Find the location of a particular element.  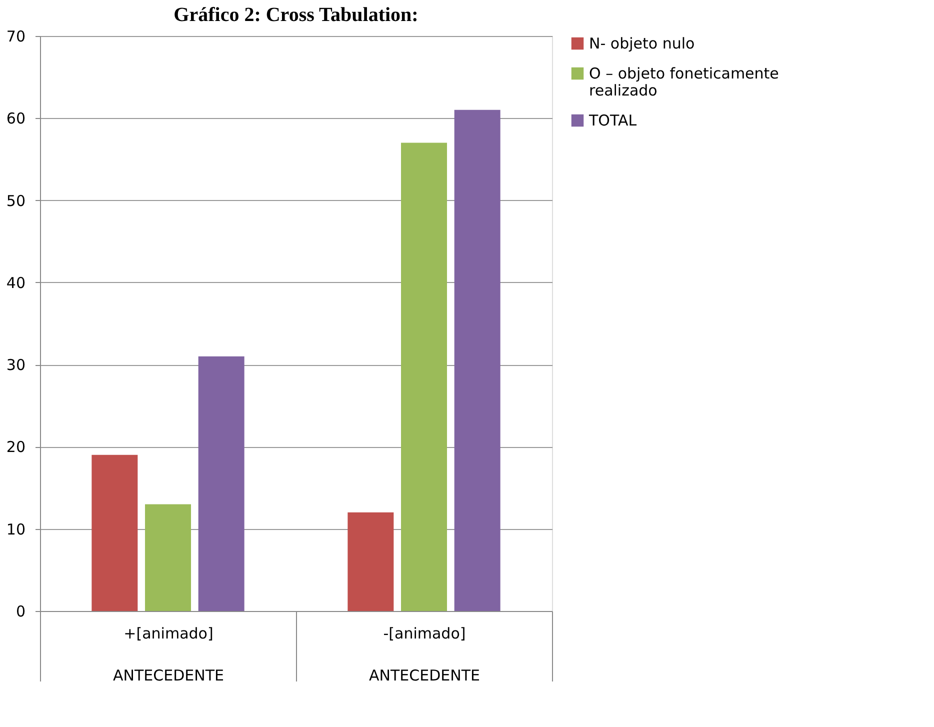

category-label: -[animado] ANTECEDENTE is located at coordinates (424, 654).